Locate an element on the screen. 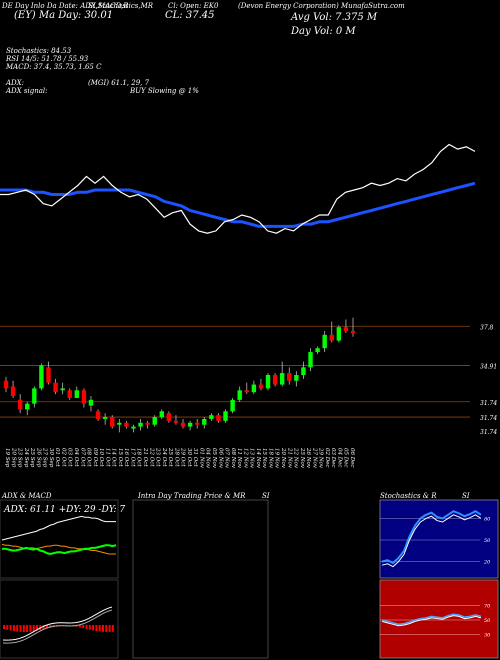 The height and width of the screenshot is (660, 500). x-date-label: 22 Oct is located at coordinates (151, 457).